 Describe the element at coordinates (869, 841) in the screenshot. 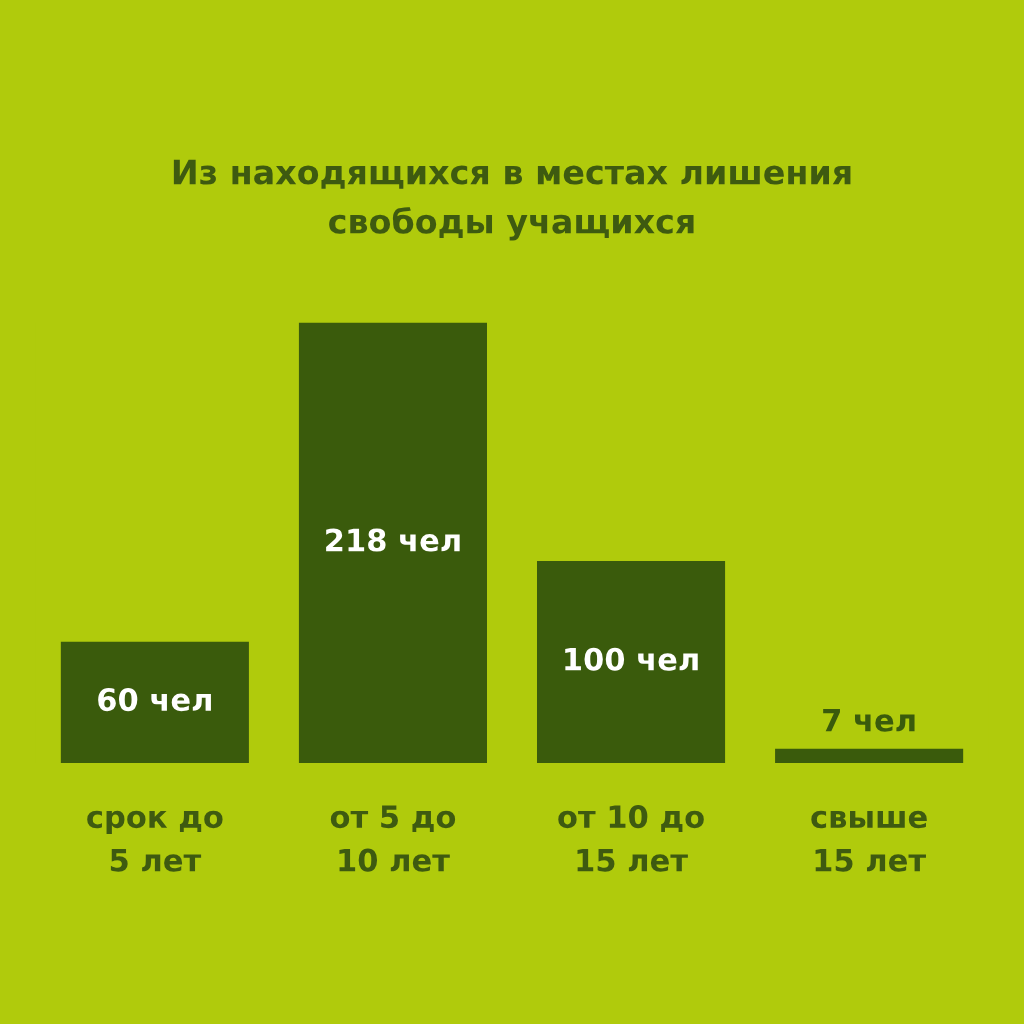

I see `x-tick-label: свыше 15 лет` at that location.